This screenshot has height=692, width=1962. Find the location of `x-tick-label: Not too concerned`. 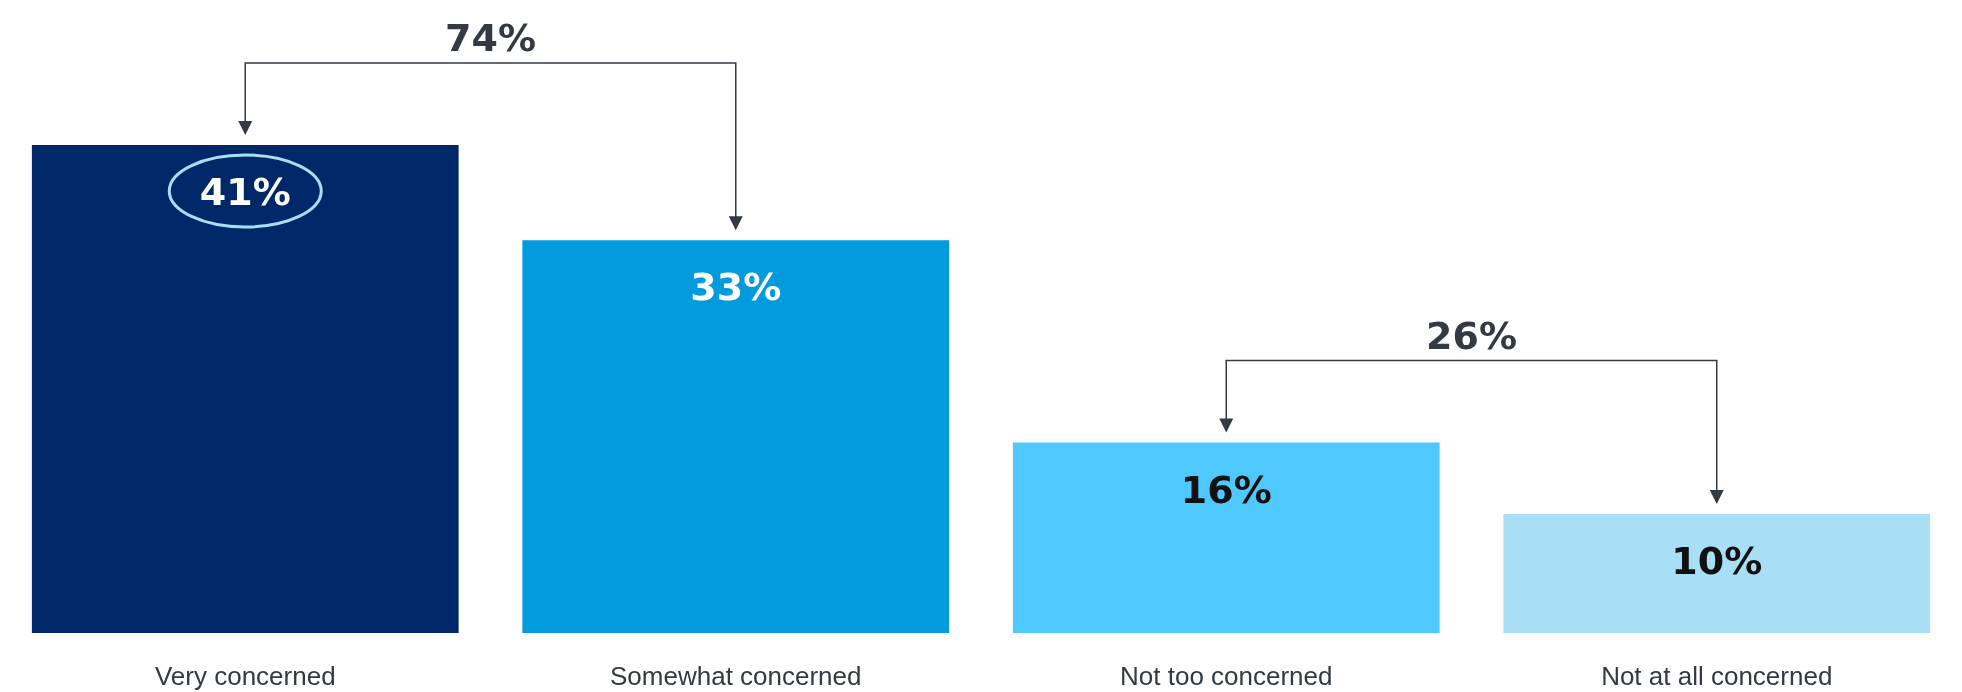

x-tick-label: Not too concerned is located at coordinates (1226, 676).